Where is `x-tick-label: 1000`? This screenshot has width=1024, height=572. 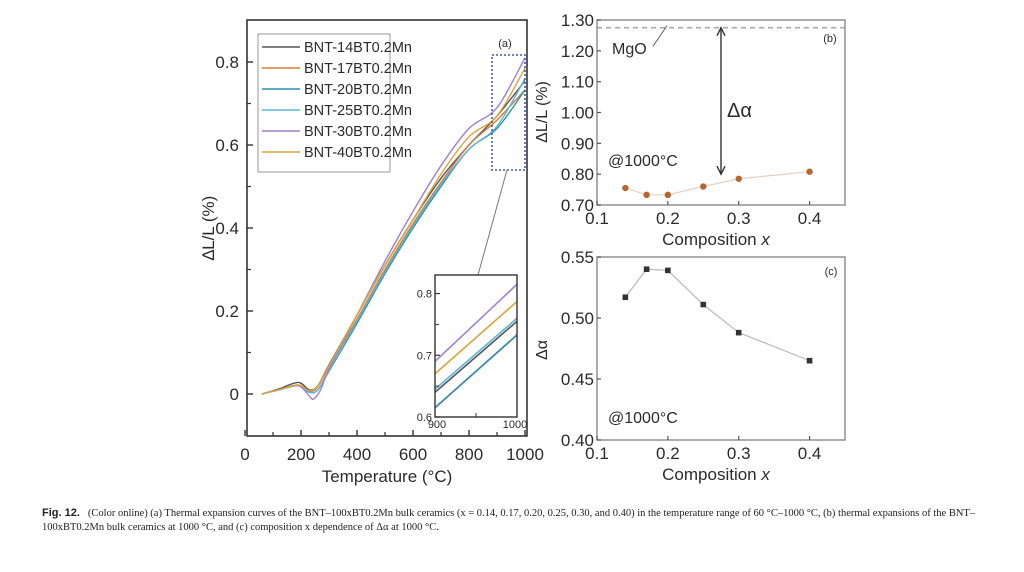 x-tick-label: 1000 is located at coordinates (525, 454).